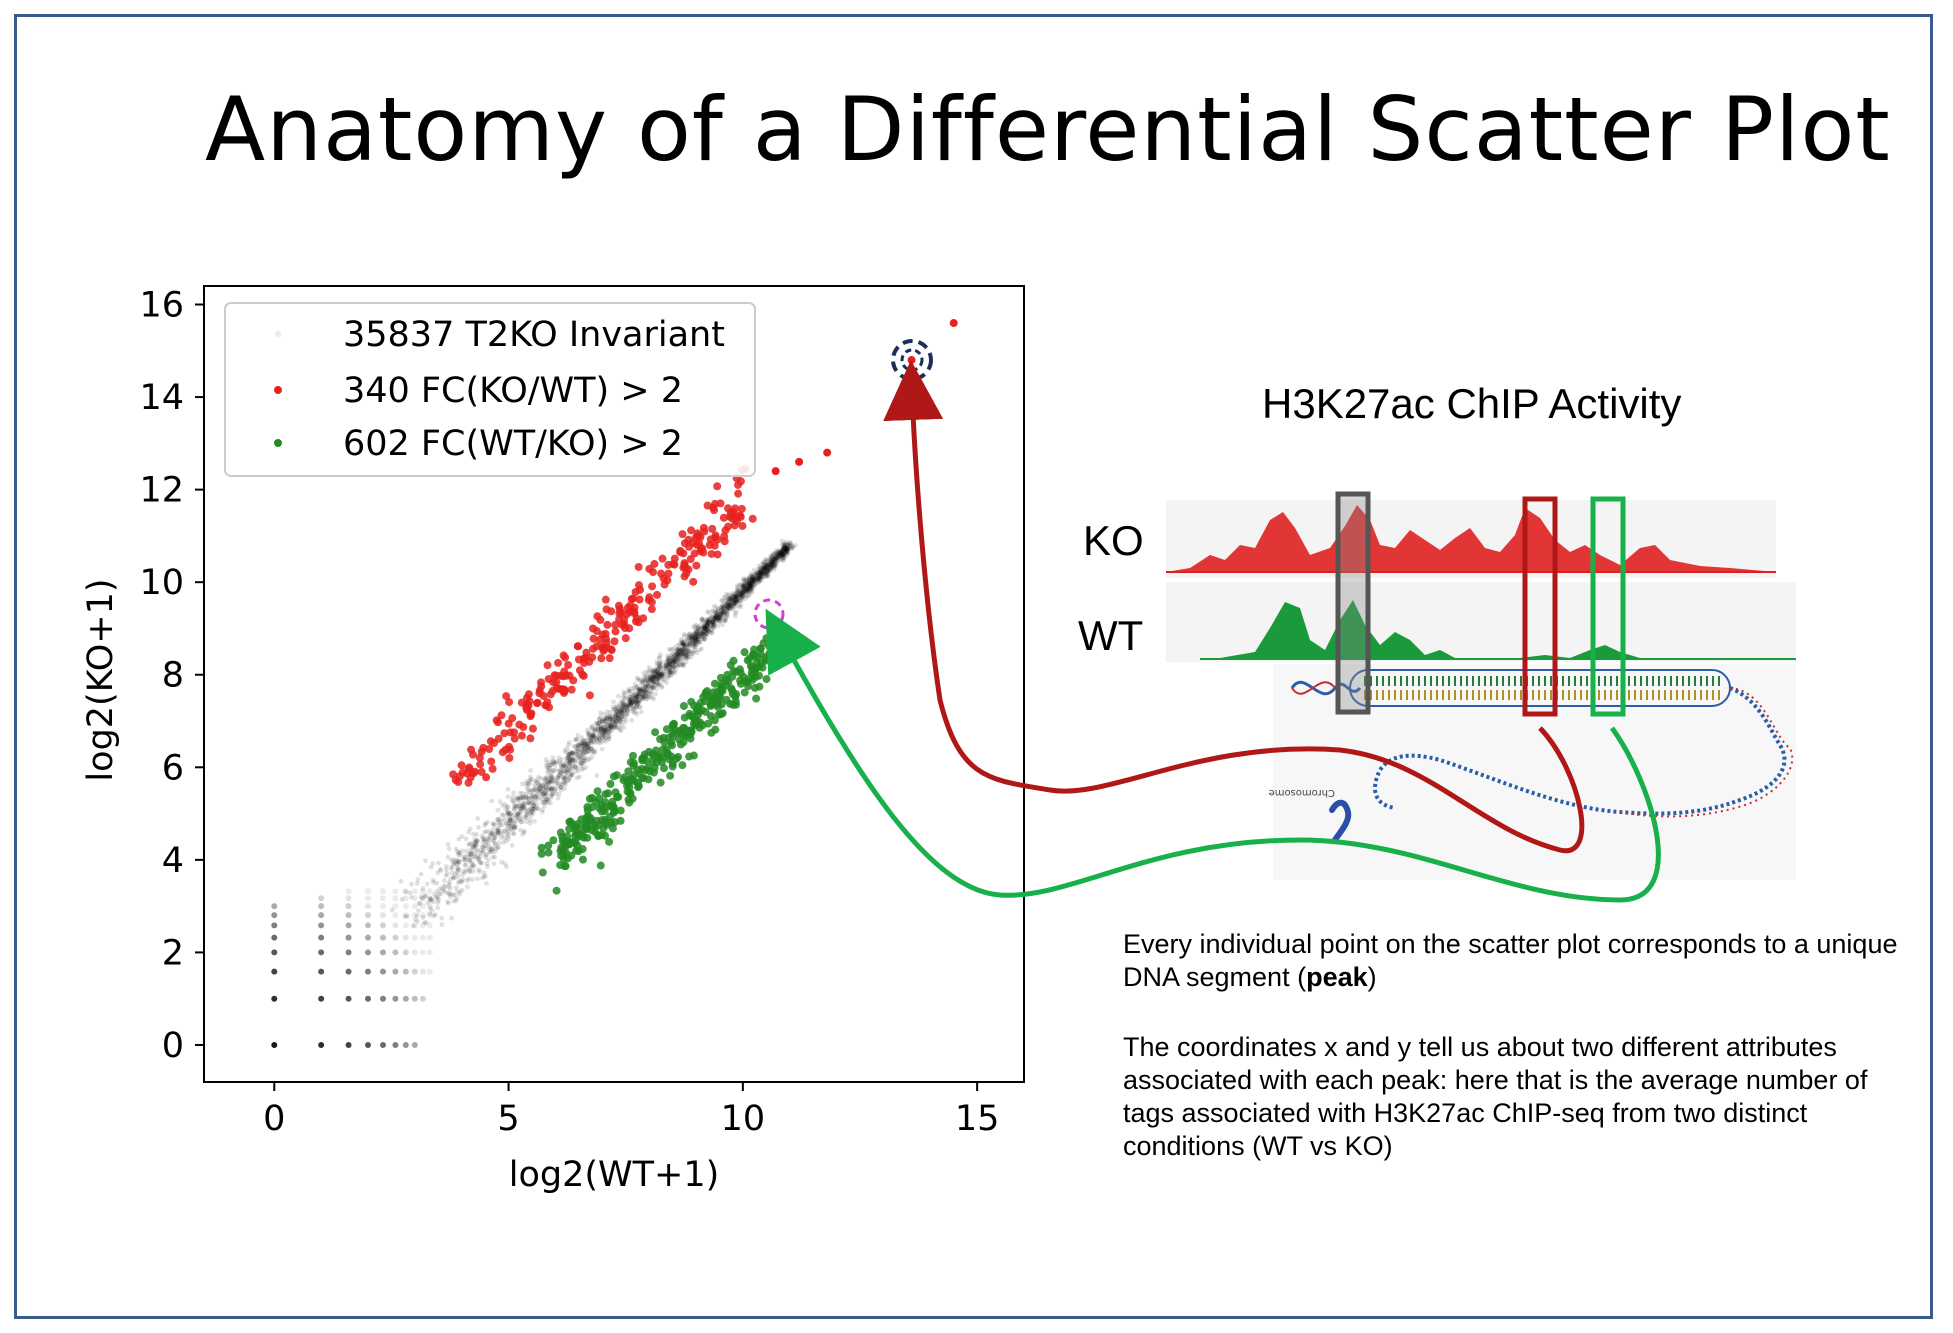  What do you see at coordinates (173, 676) in the screenshot?
I see `y-tick-label: 8` at bounding box center [173, 676].